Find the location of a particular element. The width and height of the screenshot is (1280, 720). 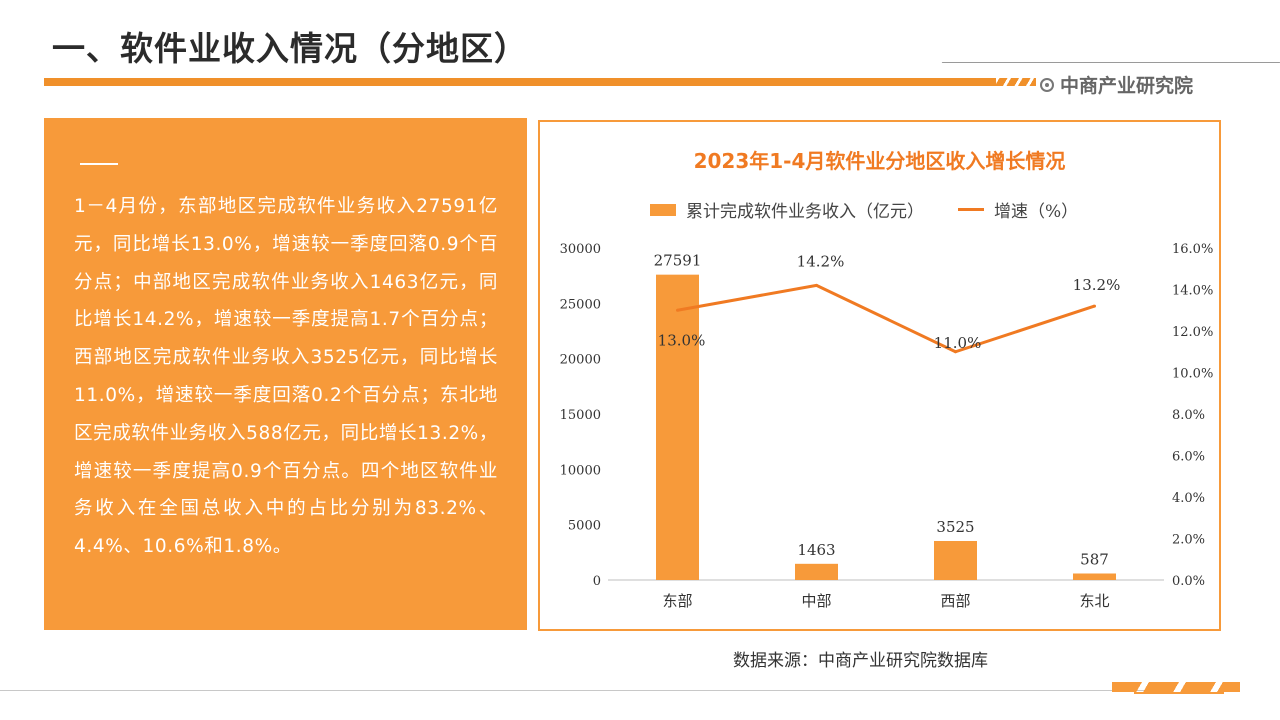

brand-target-icon is located at coordinates (1047, 84).